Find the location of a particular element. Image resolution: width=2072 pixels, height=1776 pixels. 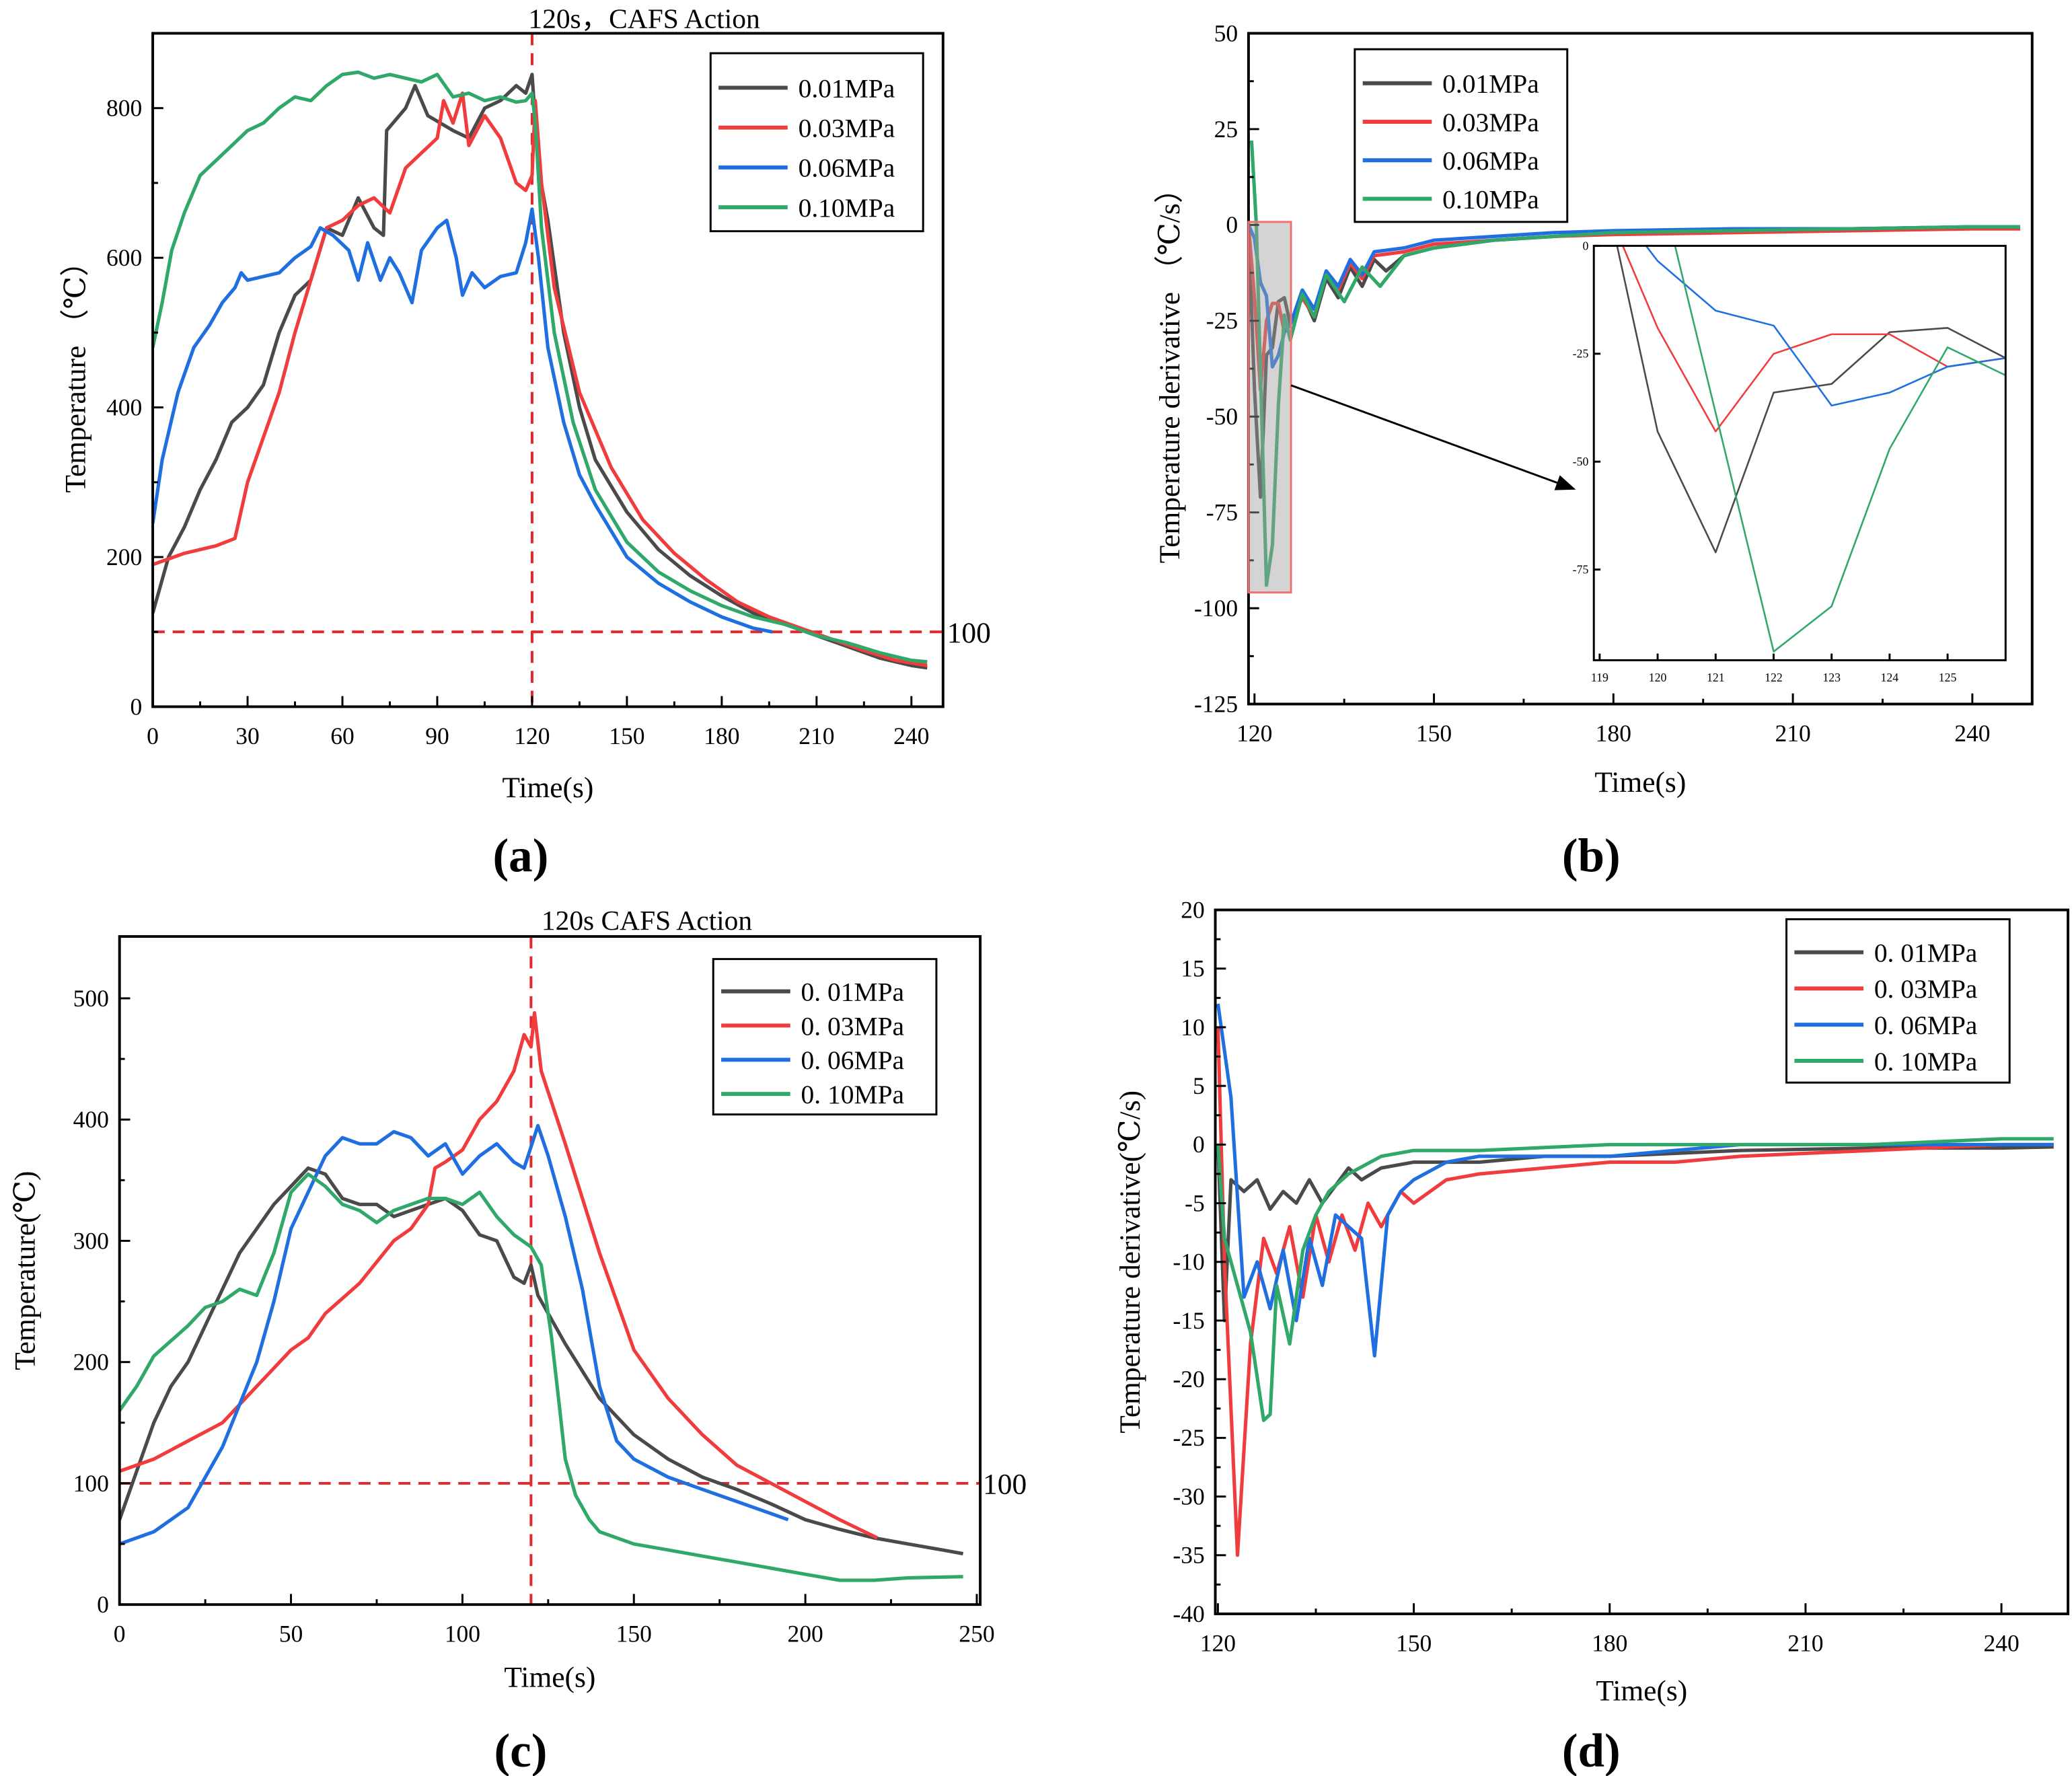

y-axis-label: Temperature derivative(℃/s) is located at coordinates (1130, 1262).